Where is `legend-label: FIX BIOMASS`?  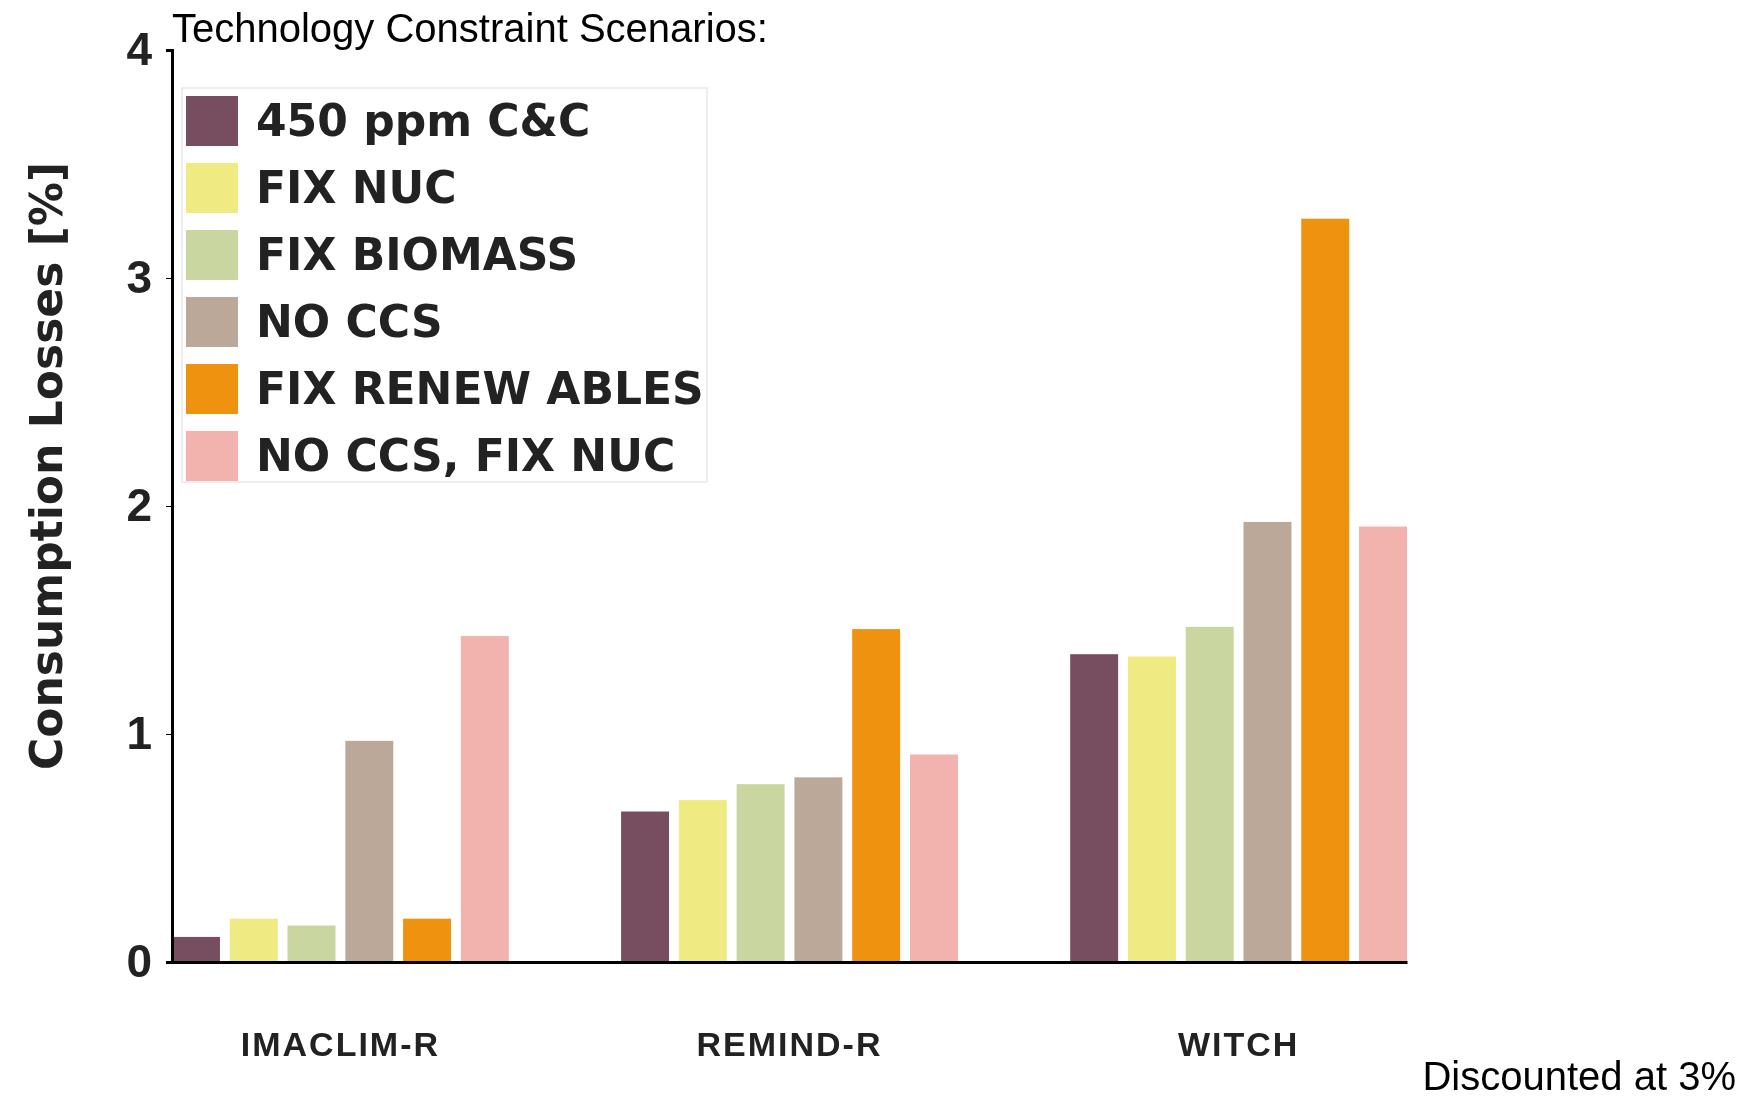 legend-label: FIX BIOMASS is located at coordinates (417, 254).